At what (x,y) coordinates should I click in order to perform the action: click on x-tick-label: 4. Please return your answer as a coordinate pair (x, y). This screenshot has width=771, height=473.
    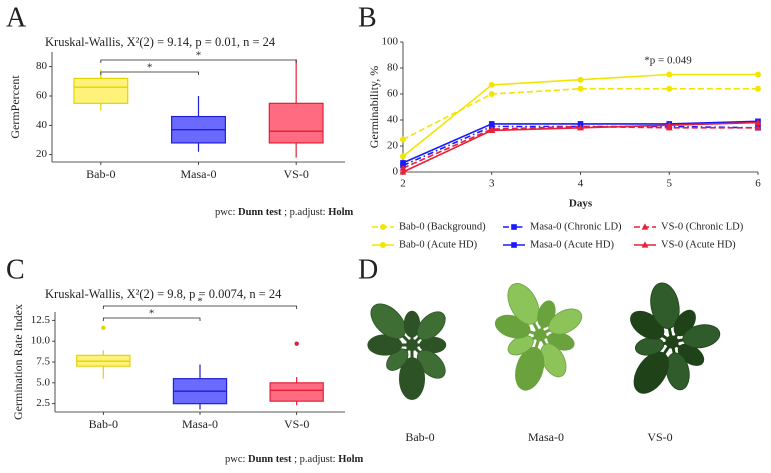
    Looking at the image, I should click on (581, 184).